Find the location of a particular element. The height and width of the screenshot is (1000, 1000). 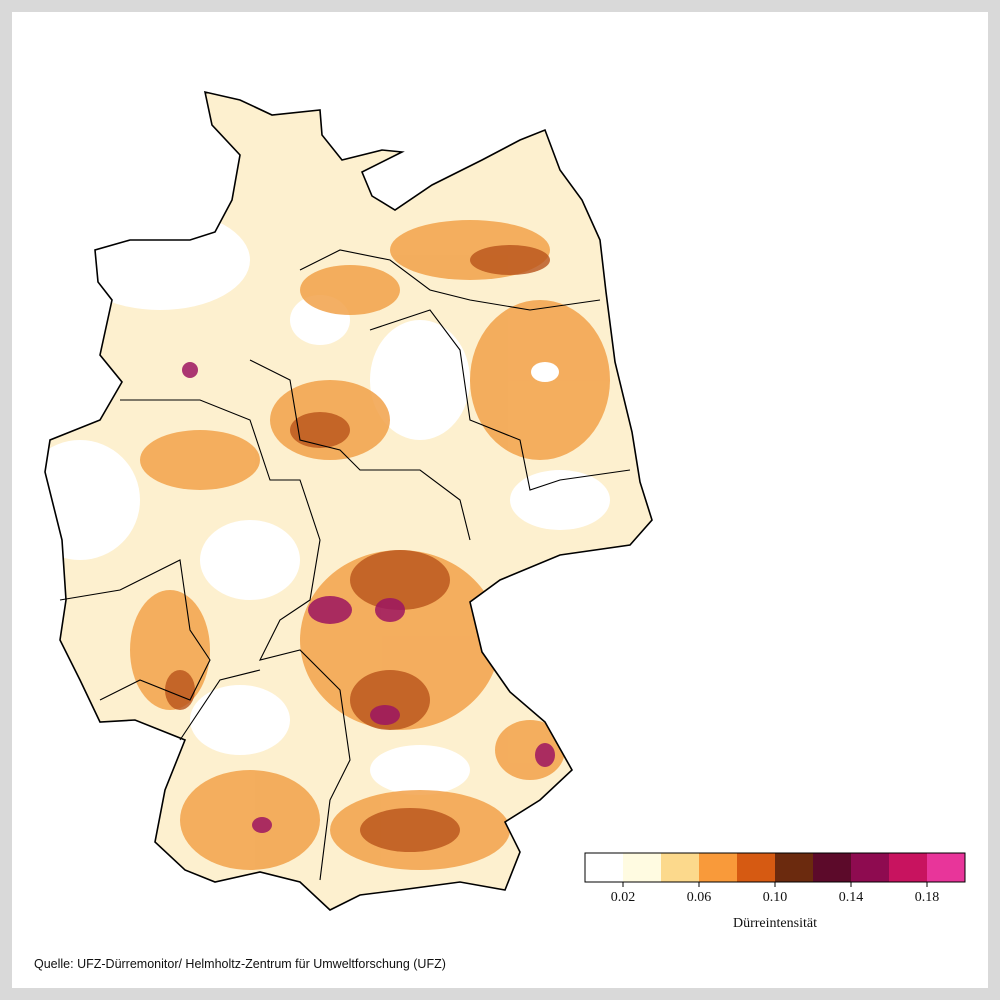

legend-tick-label: 0.18 is located at coordinates (927, 897).